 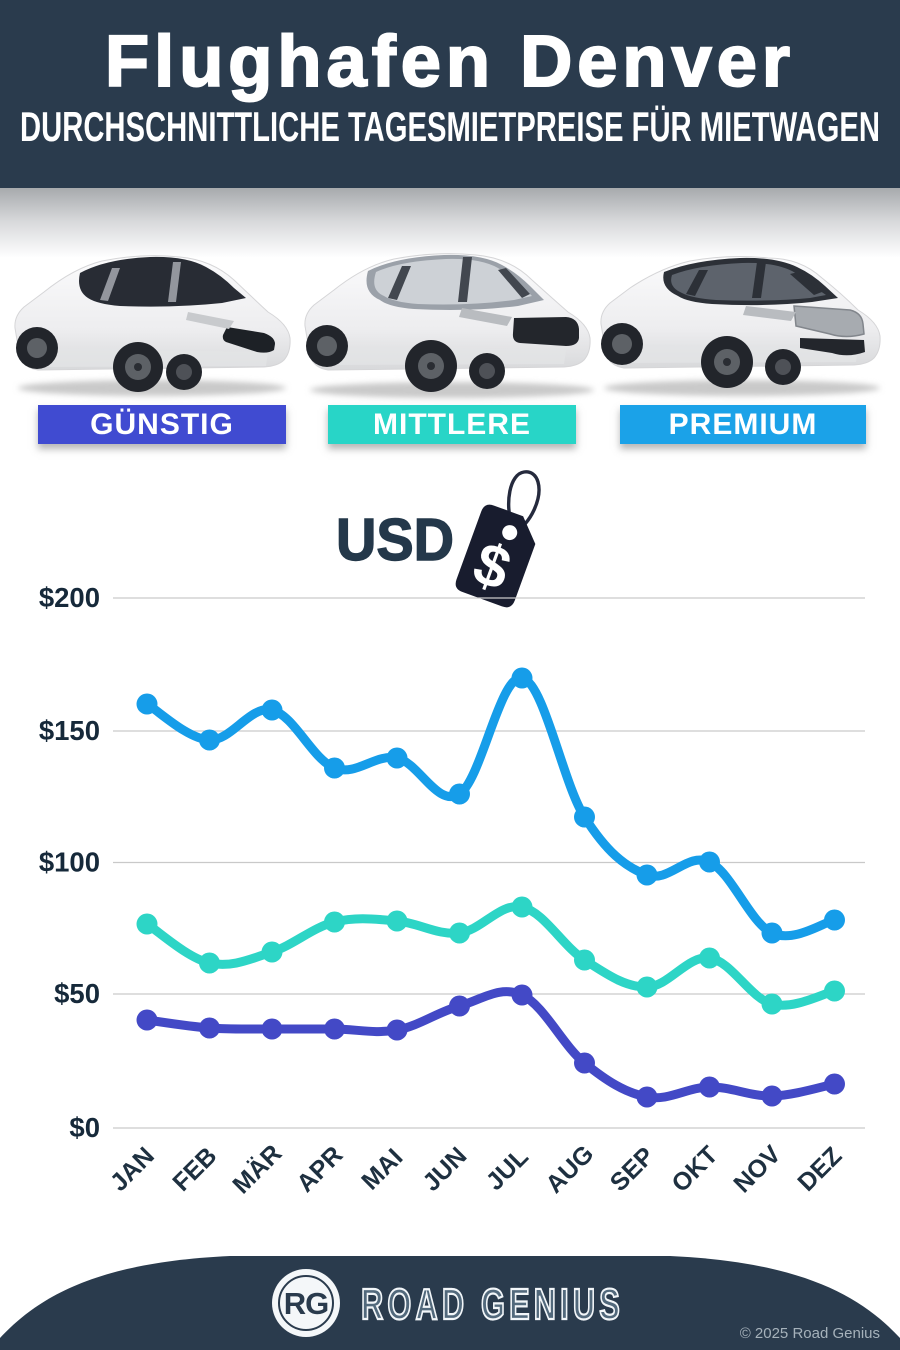 I want to click on svg-text: FEB, so click(x=194, y=1169).